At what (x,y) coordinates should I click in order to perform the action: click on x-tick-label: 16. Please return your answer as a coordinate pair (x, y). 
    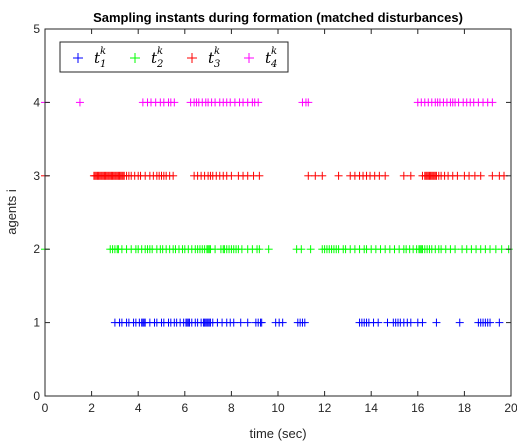
    Looking at the image, I should click on (418, 408).